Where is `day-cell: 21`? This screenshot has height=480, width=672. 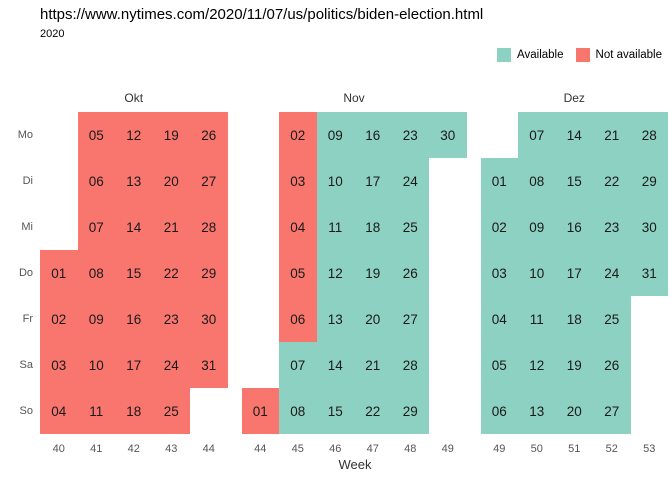 day-cell: 21 is located at coordinates (612, 135).